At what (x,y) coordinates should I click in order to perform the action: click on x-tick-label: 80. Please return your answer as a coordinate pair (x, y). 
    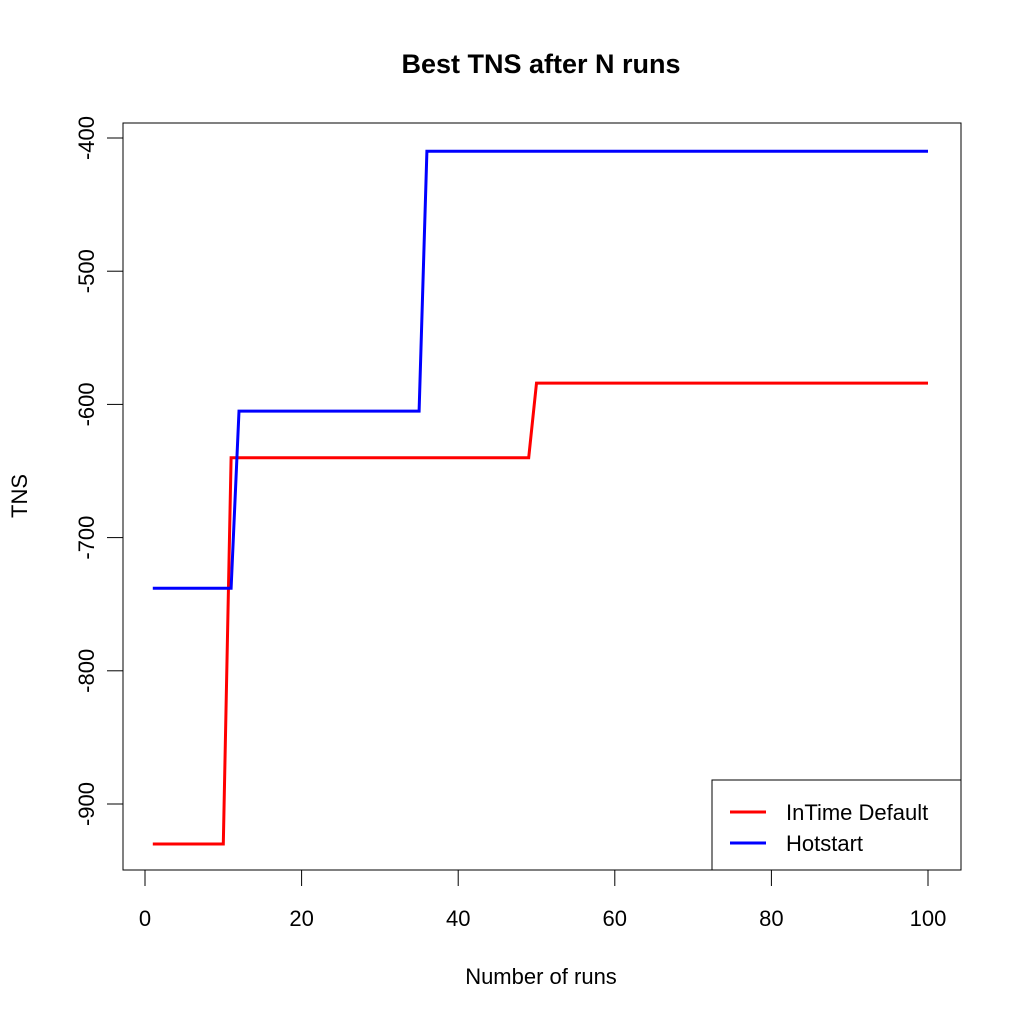
    Looking at the image, I should click on (771, 918).